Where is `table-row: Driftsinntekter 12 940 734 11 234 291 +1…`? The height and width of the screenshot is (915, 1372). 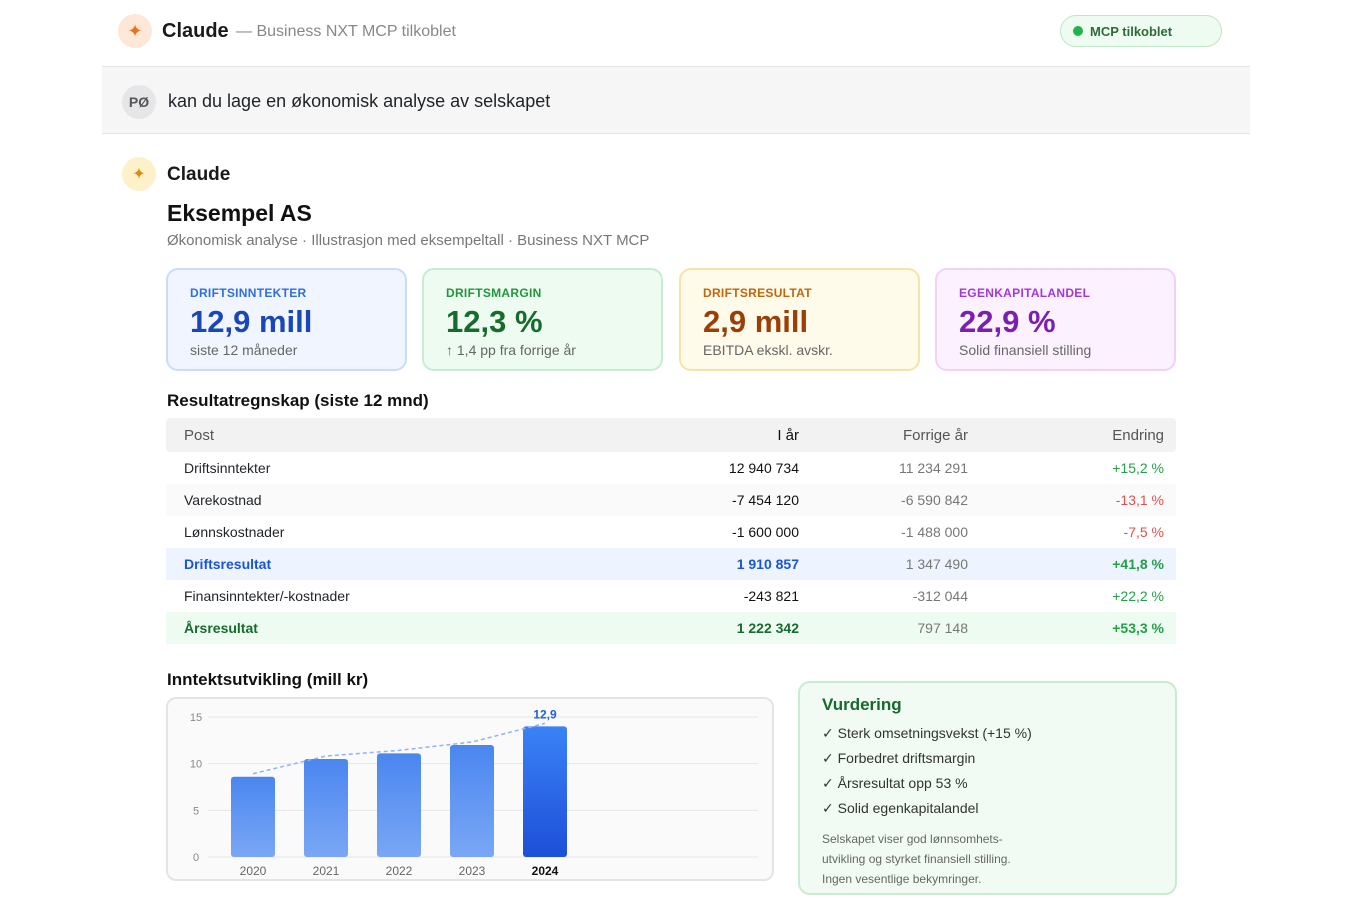
table-row: Driftsinntekter 12 940 734 11 234 291 +1… is located at coordinates (671, 468).